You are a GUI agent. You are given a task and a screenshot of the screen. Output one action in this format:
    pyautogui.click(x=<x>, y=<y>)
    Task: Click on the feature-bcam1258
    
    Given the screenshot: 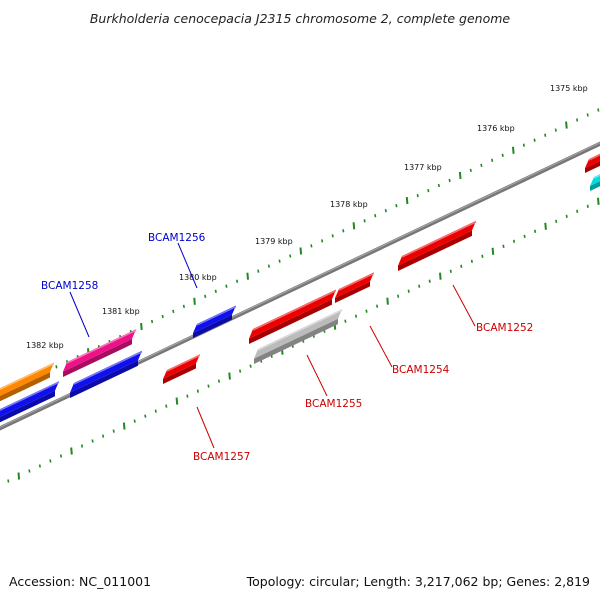 What is the action you would take?
    pyautogui.click(x=100, y=353)
    